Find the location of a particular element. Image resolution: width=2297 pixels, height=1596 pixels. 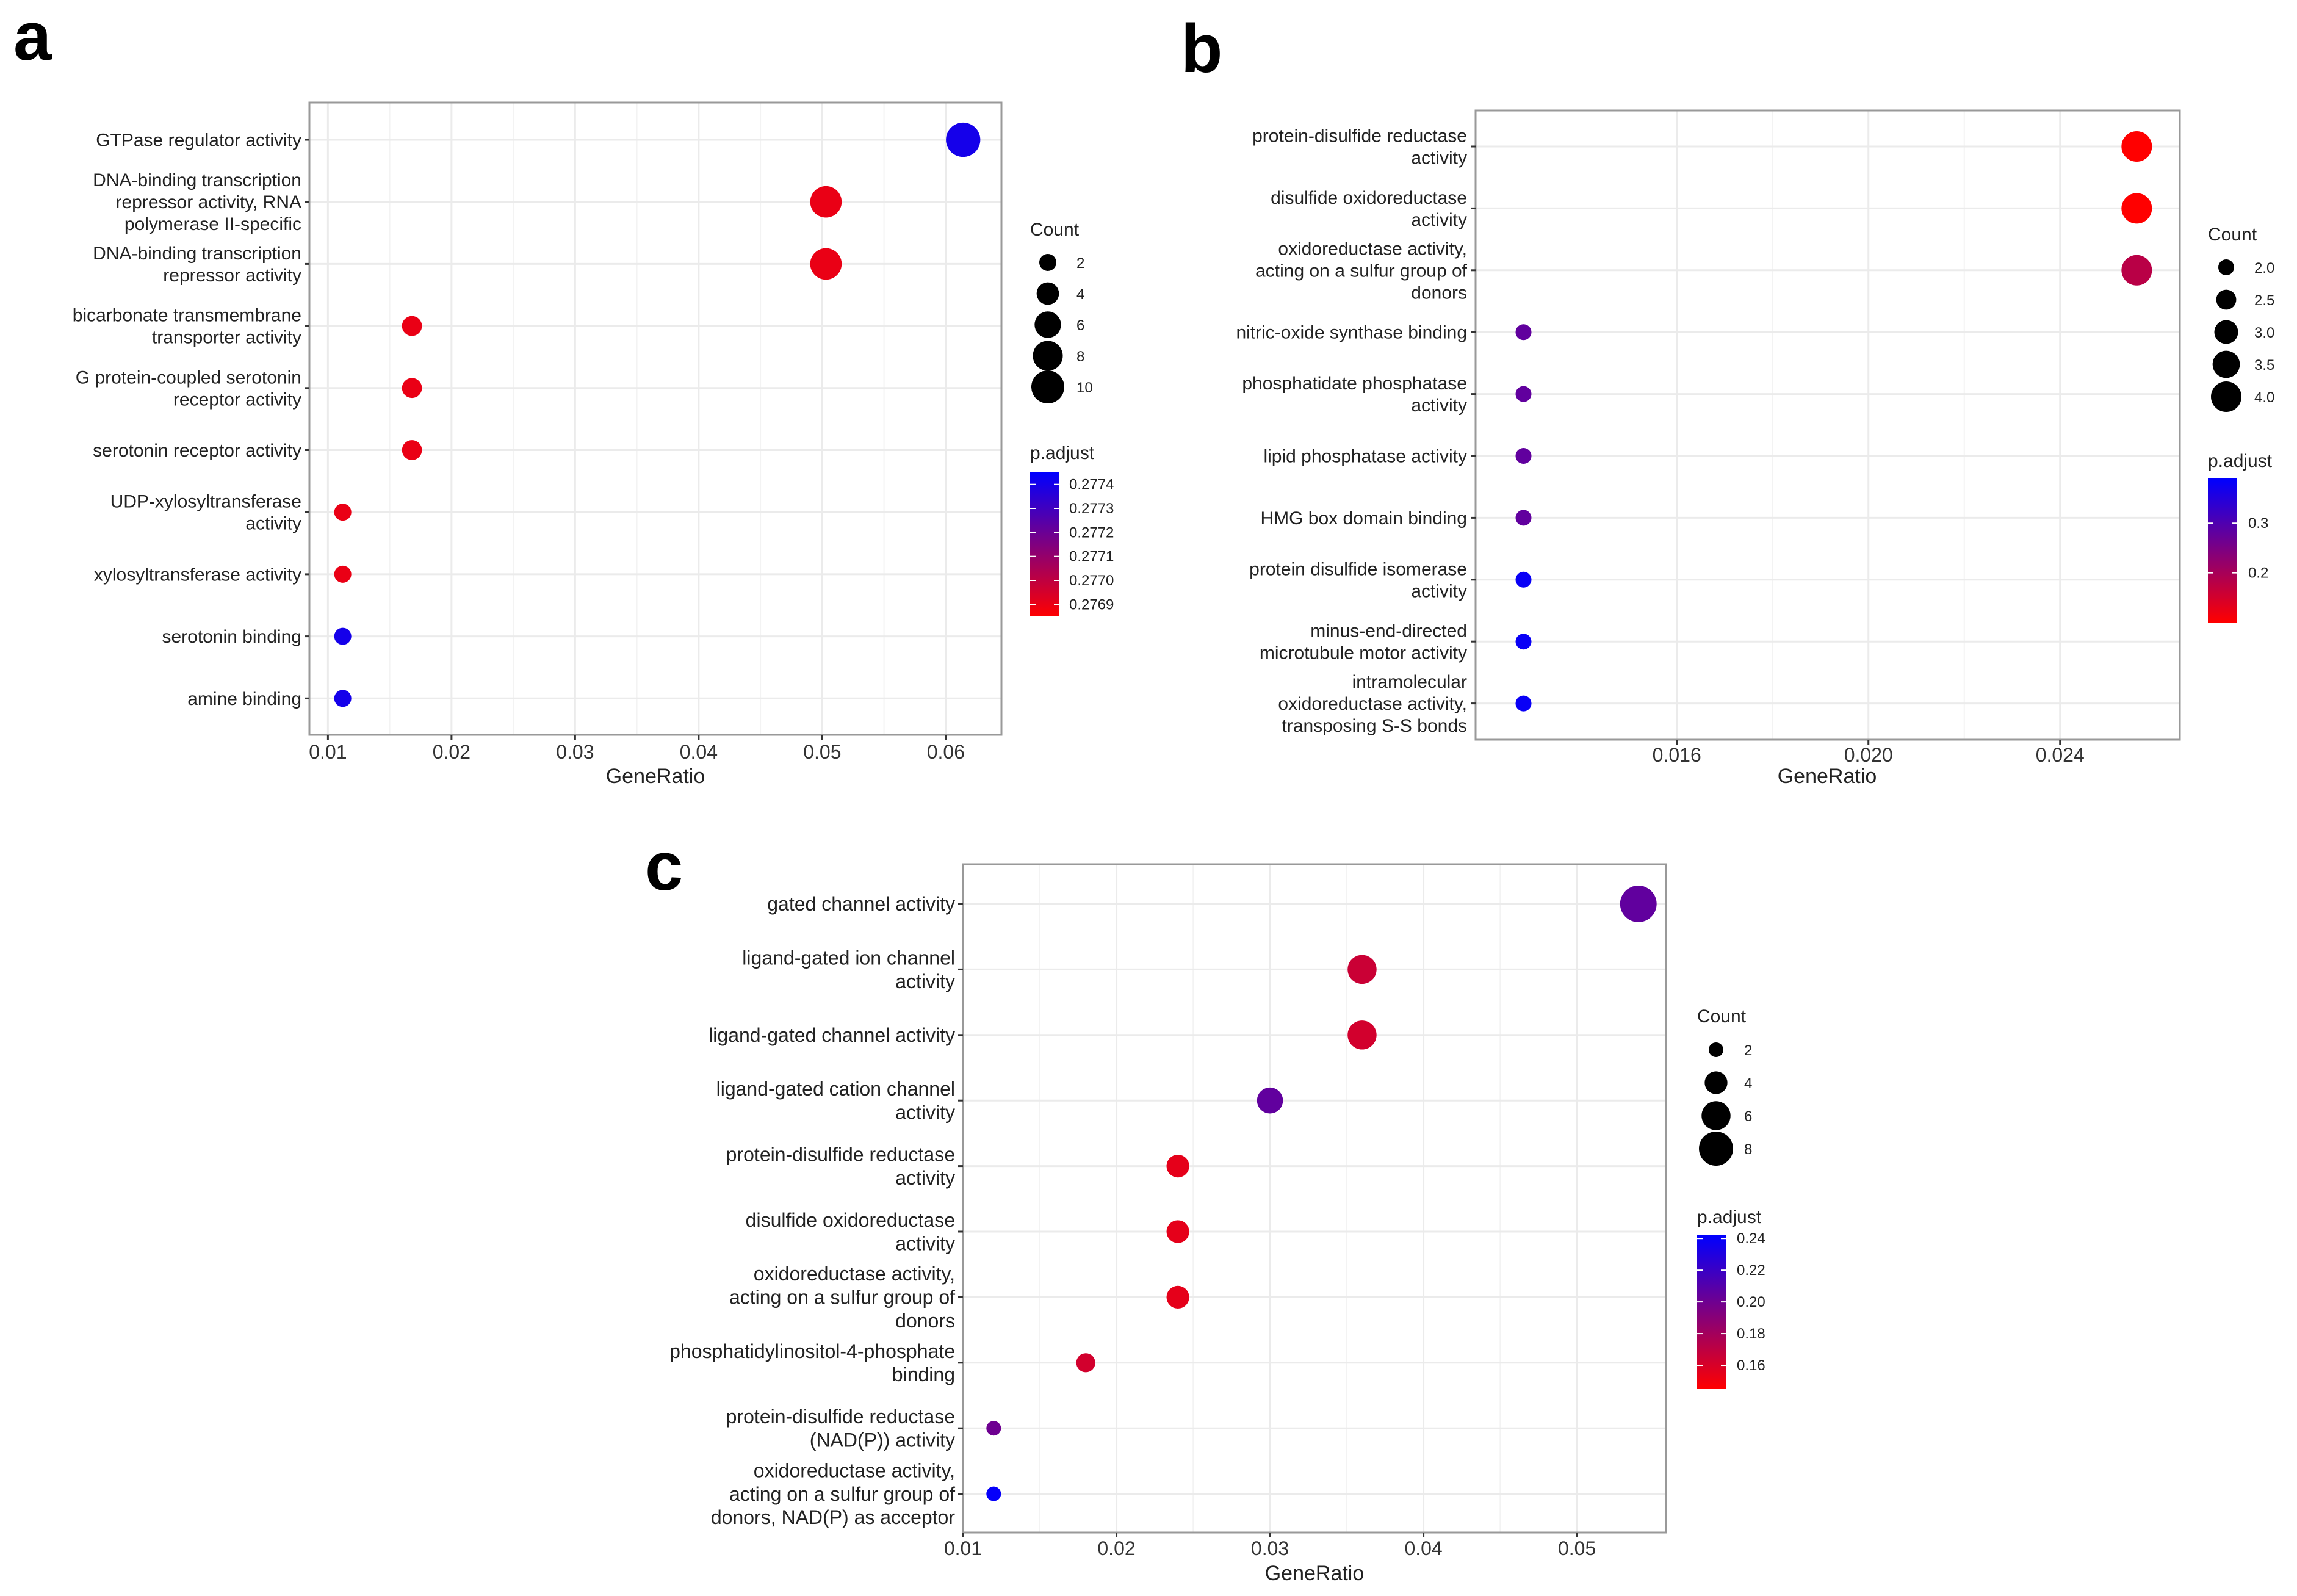

size-legend-label: 10 is located at coordinates (1084, 388).